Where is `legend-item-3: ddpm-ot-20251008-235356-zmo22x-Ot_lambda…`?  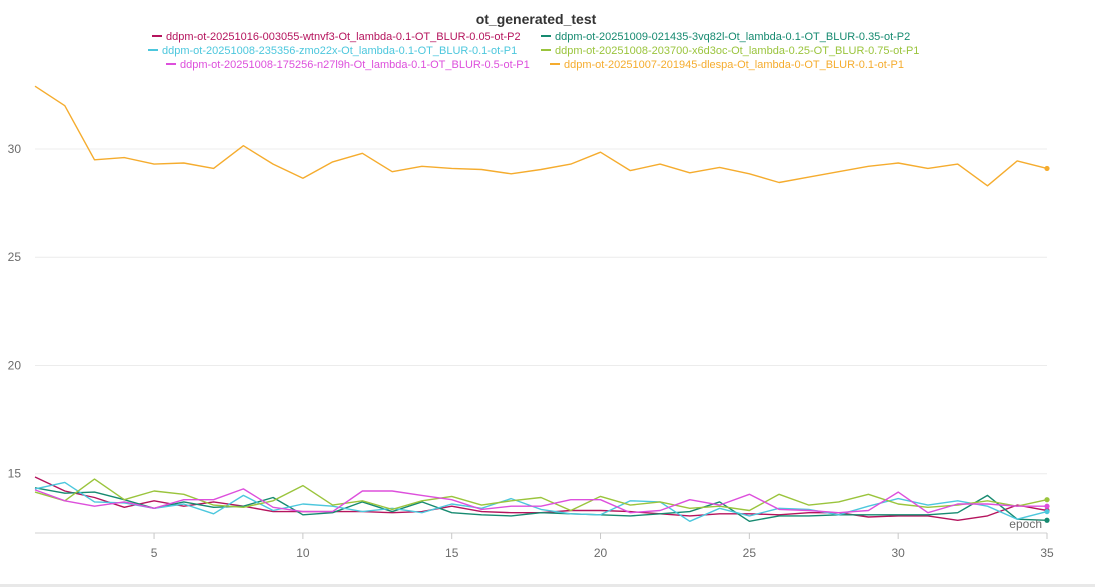 legend-item-3: ddpm-ot-20251008-235356-zmo22x-Ot_lambda… is located at coordinates (332, 51).